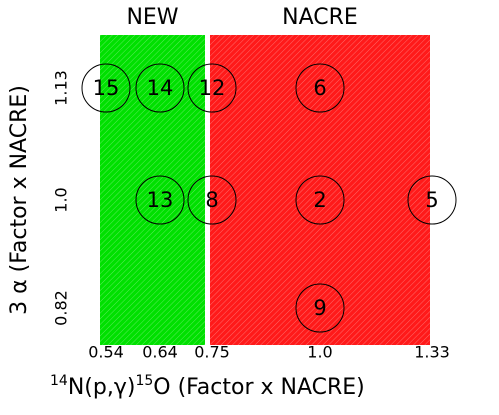 The width and height of the screenshot is (499, 415). Describe the element at coordinates (19, 200) in the screenshot. I see `y-axis-label: 3 α (Factor x NACRE)` at that location.